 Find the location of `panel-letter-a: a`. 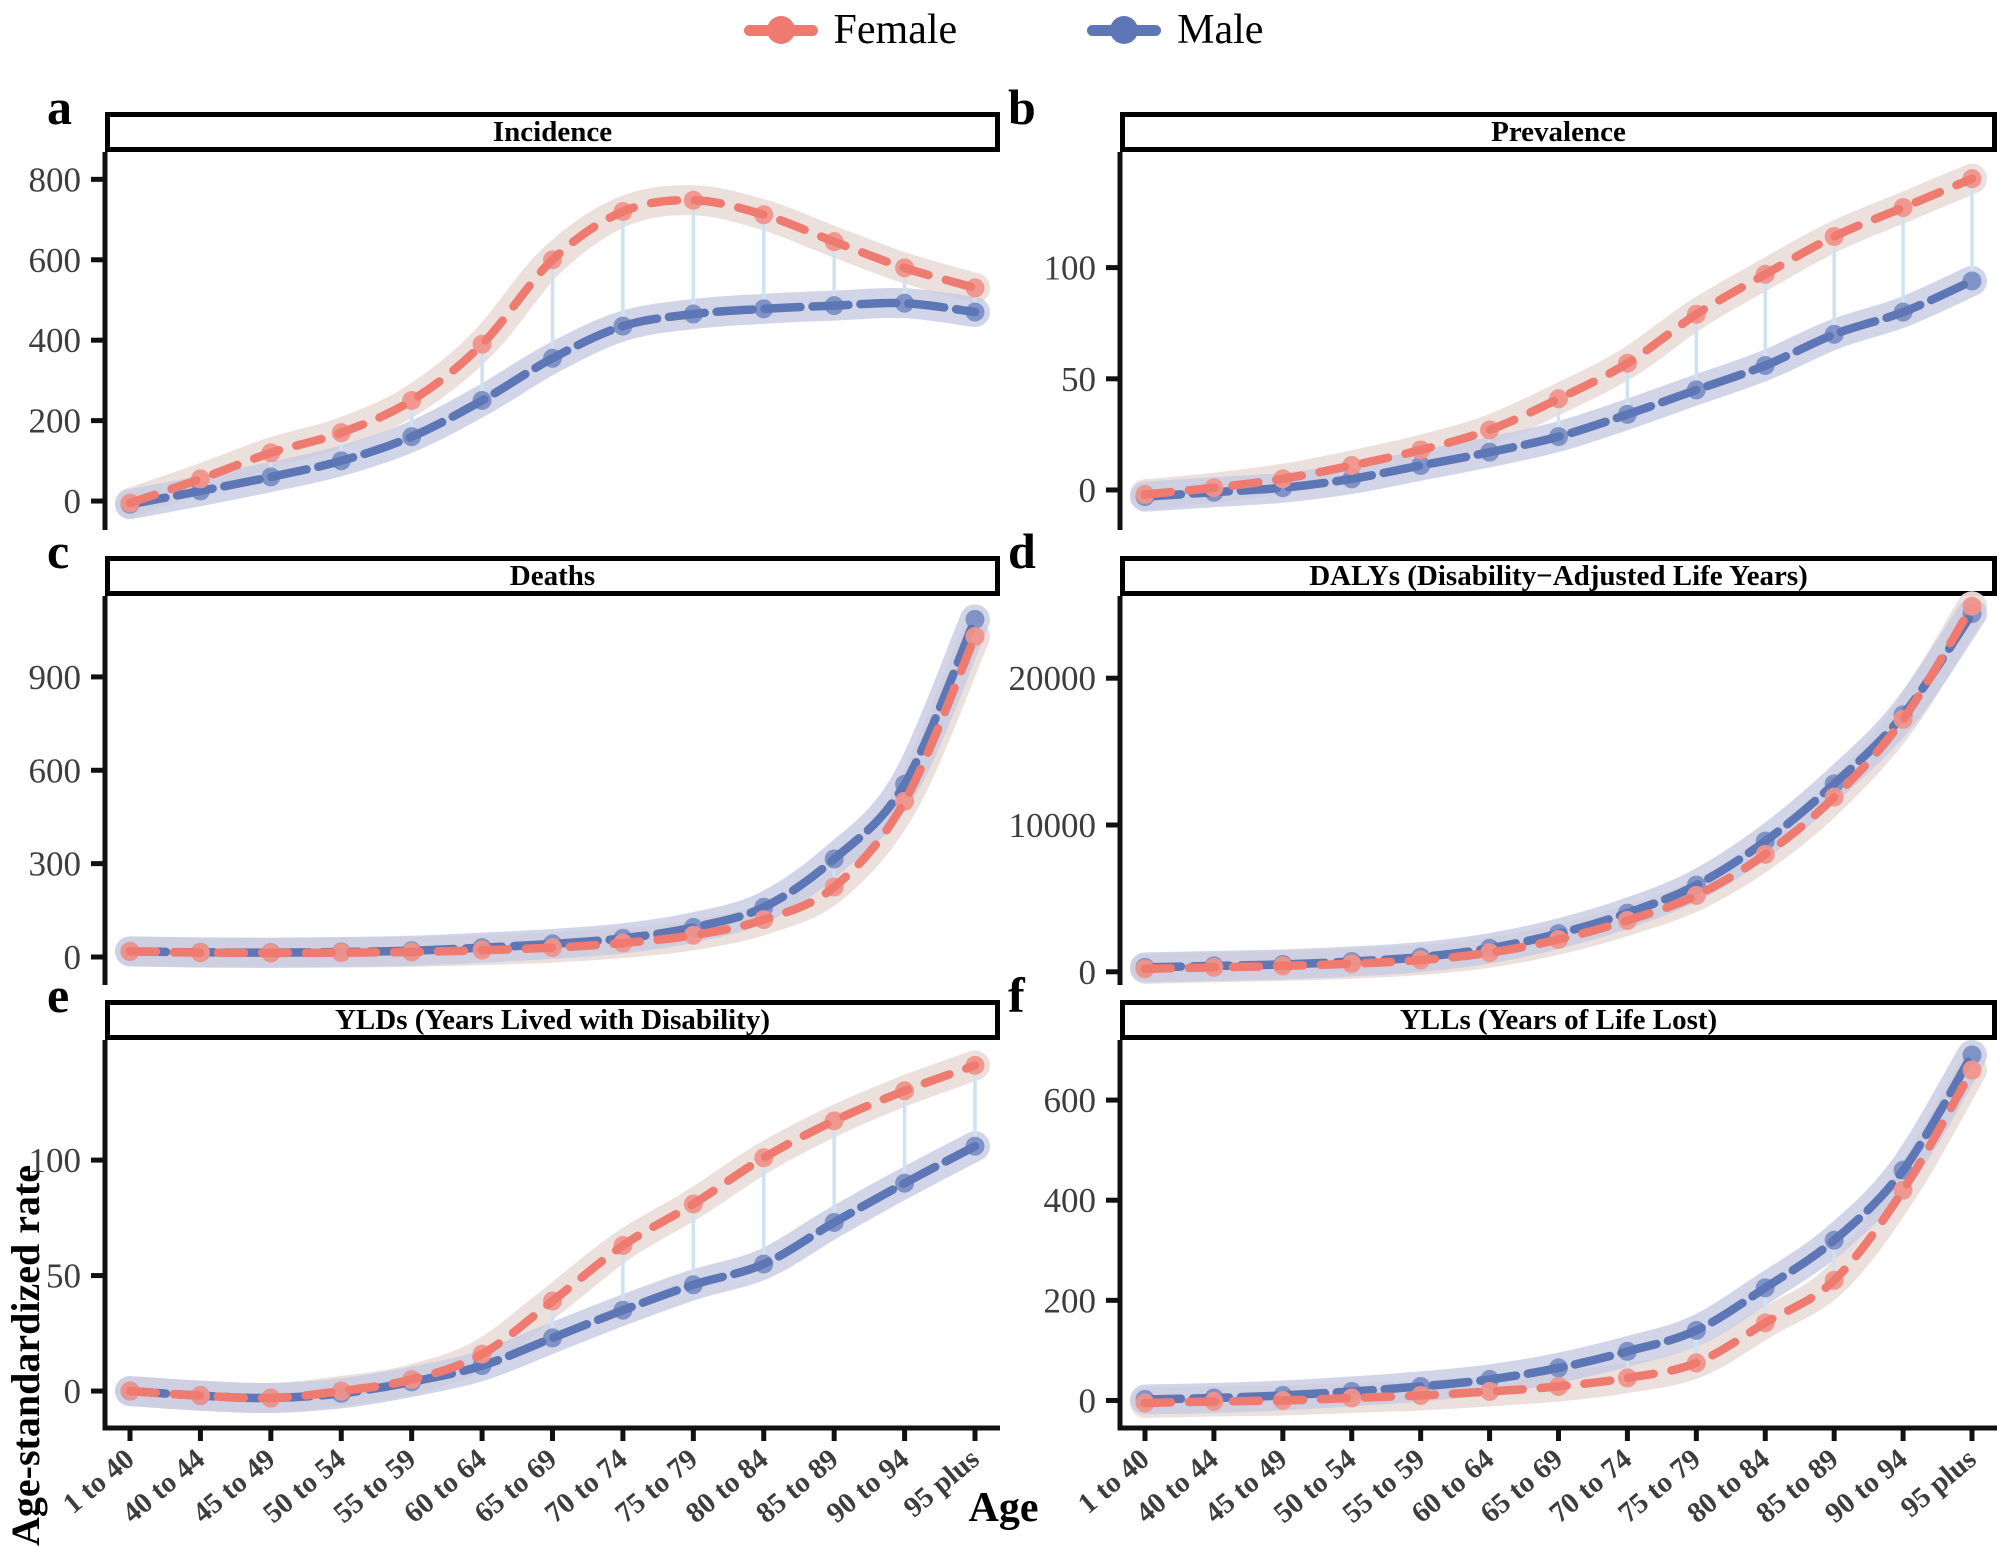

panel-letter-a: a is located at coordinates (59, 107).